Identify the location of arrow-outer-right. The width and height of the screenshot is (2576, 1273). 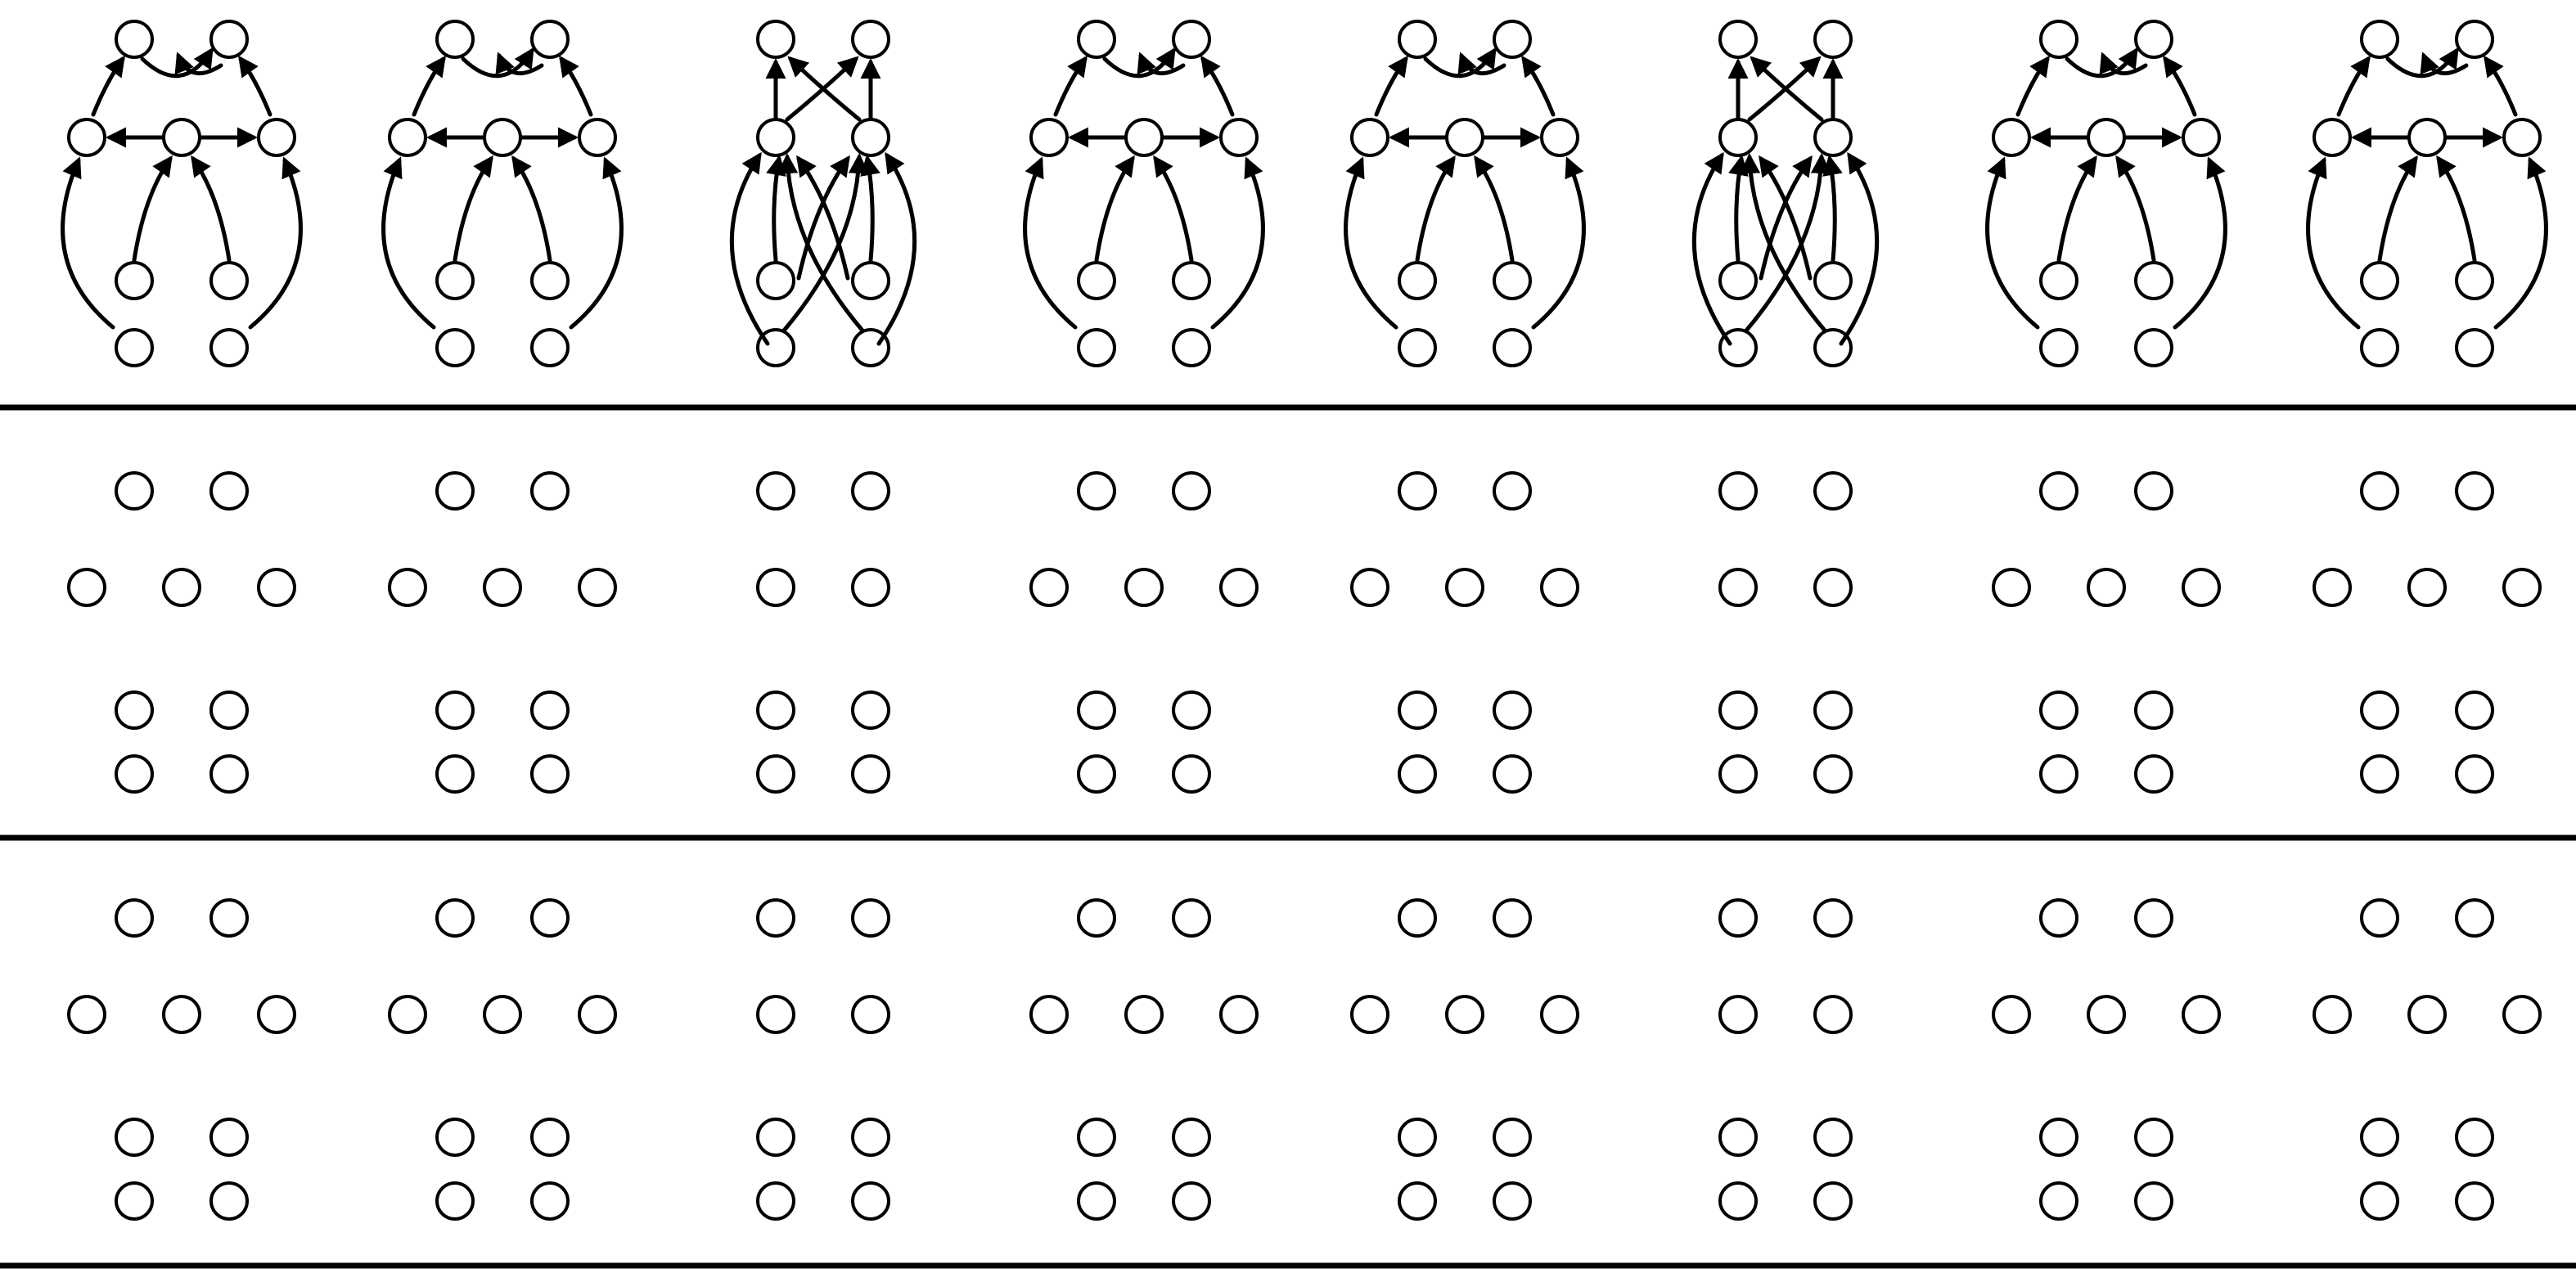
(1860, 248).